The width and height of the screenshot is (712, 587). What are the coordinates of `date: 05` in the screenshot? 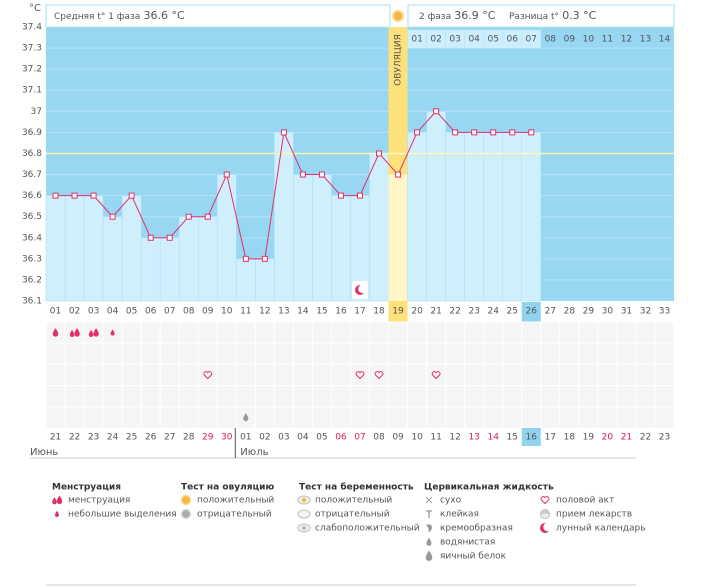 It's located at (321, 438).